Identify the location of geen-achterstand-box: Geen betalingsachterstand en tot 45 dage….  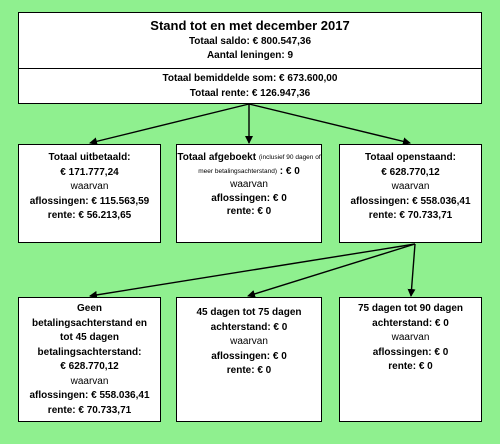
(89, 359).